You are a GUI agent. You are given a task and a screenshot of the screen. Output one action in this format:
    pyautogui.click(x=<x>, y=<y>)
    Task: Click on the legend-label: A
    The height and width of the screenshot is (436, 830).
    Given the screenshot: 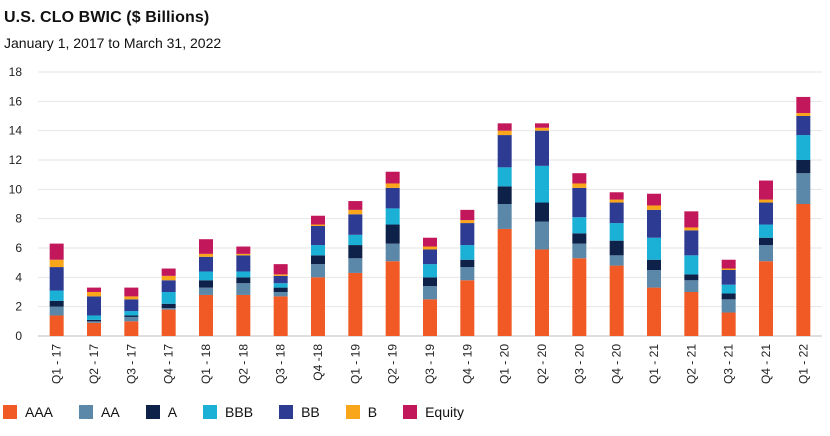 What is the action you would take?
    pyautogui.click(x=172, y=412)
    